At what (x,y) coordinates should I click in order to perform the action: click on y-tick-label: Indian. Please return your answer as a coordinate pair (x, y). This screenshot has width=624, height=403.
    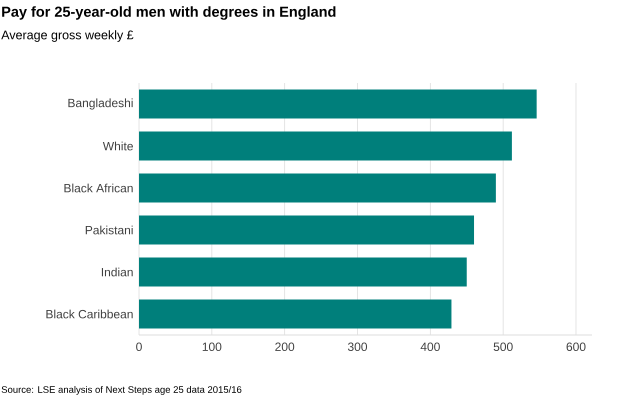
    Looking at the image, I should click on (117, 272).